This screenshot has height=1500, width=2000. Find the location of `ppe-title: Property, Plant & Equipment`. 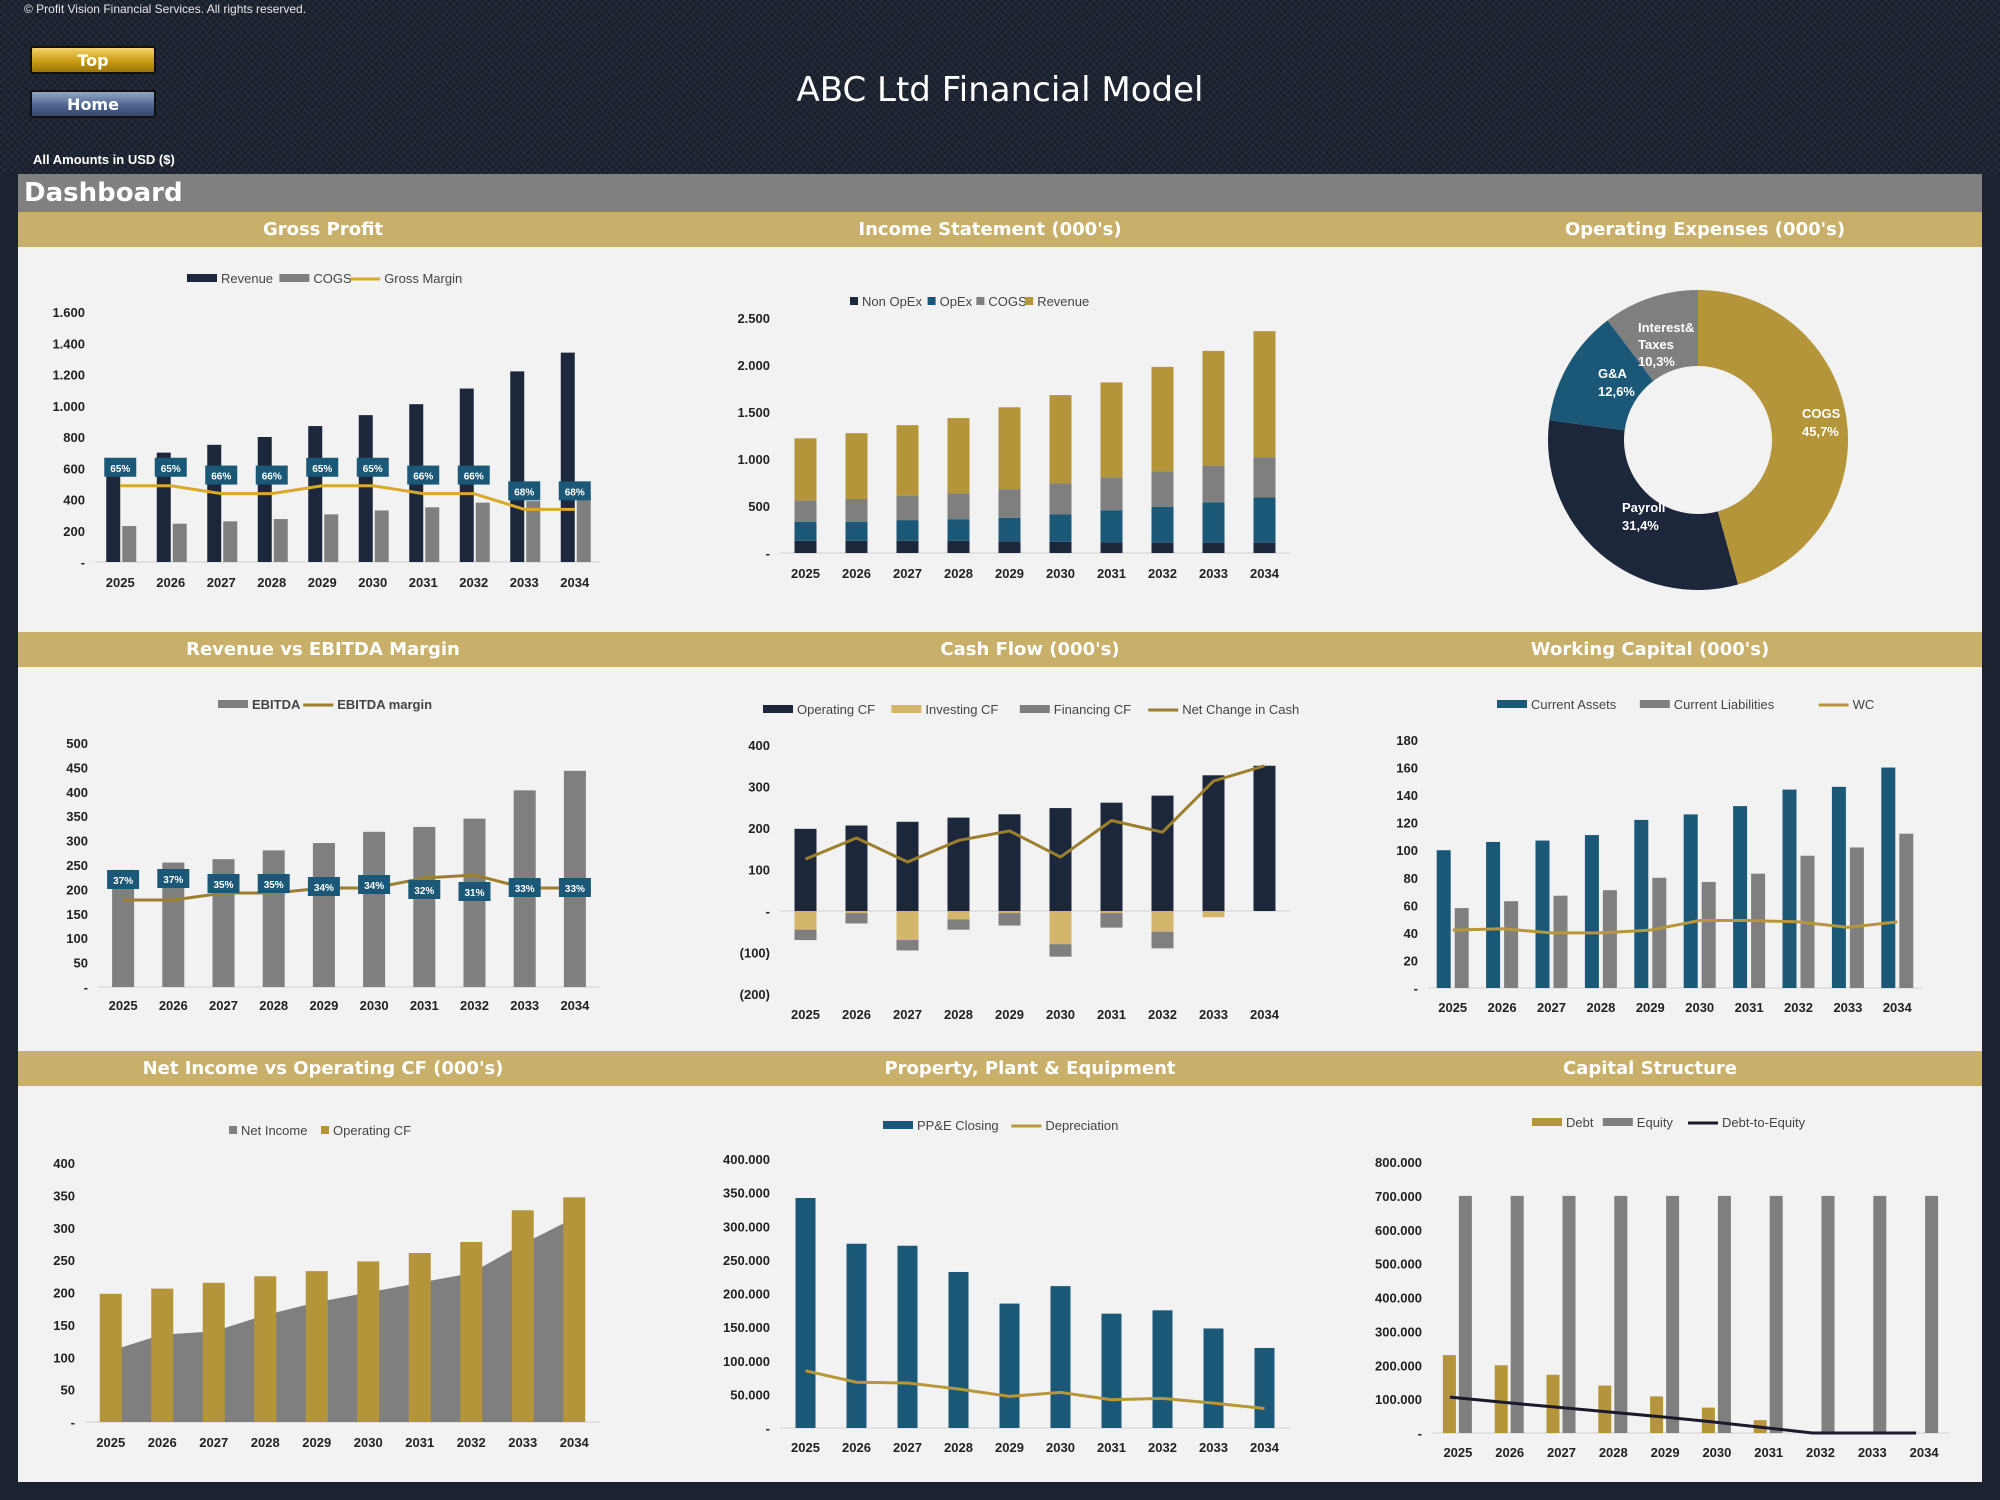

ppe-title: Property, Plant & Equipment is located at coordinates (1030, 1068).